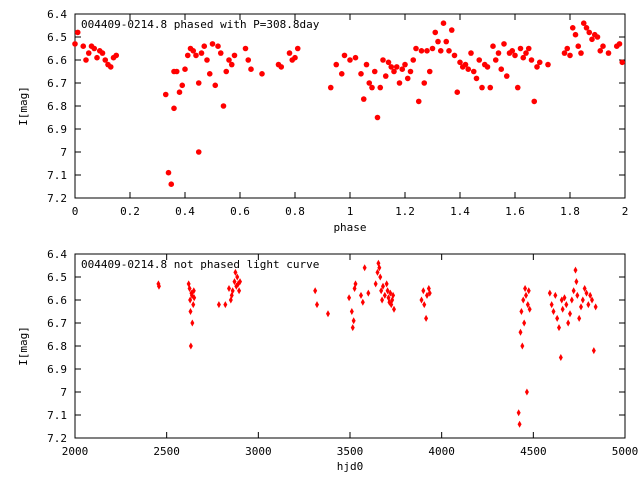  I want to click on y-tick-label: 6.4, so click(57, 254).